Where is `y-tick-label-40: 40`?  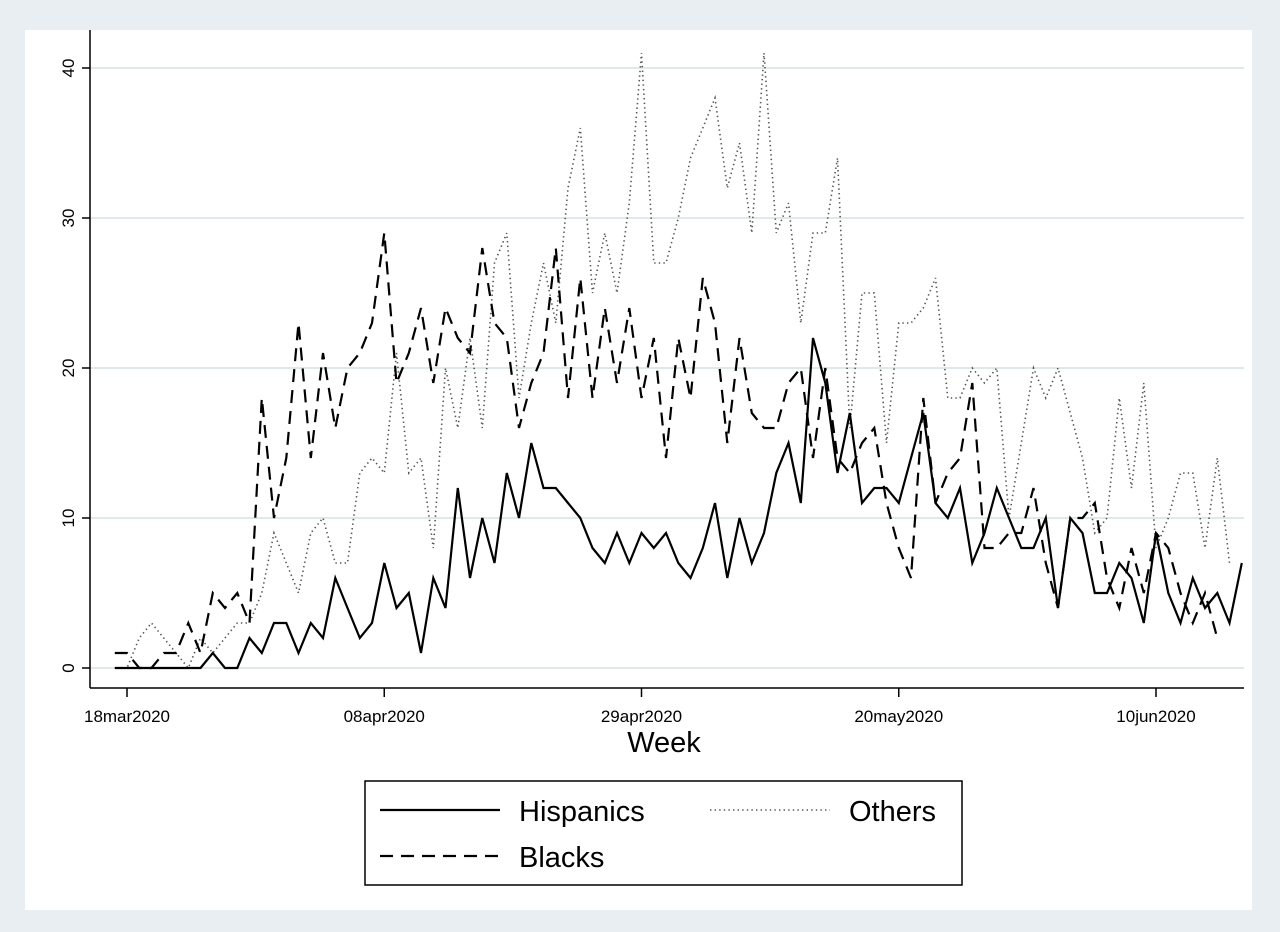
y-tick-label-40: 40 is located at coordinates (68, 68).